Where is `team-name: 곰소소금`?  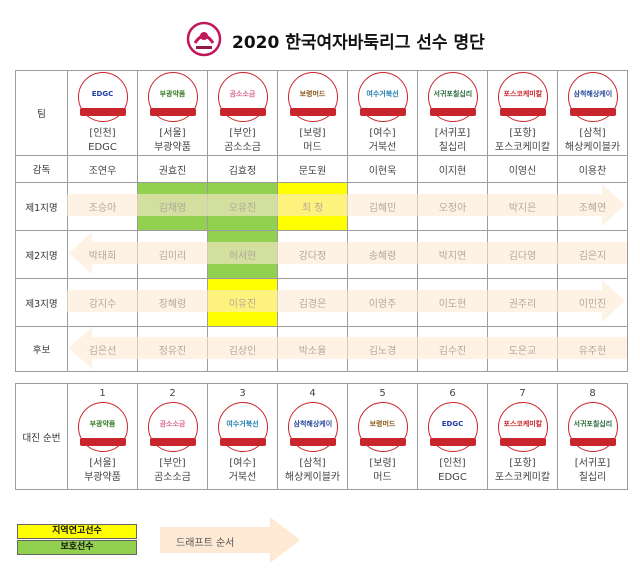 team-name: 곰소소금 is located at coordinates (172, 477).